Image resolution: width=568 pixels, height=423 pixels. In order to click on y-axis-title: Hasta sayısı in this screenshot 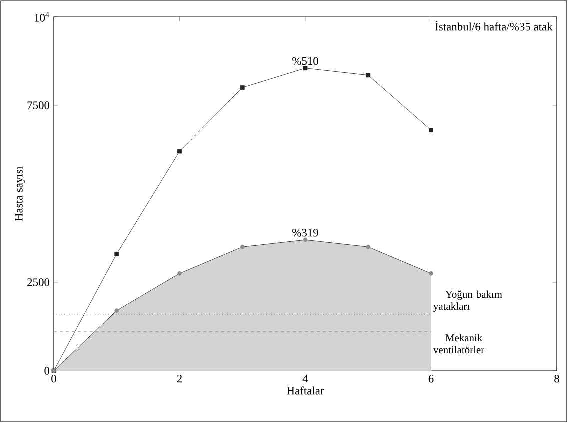, I will do `click(20, 194)`.